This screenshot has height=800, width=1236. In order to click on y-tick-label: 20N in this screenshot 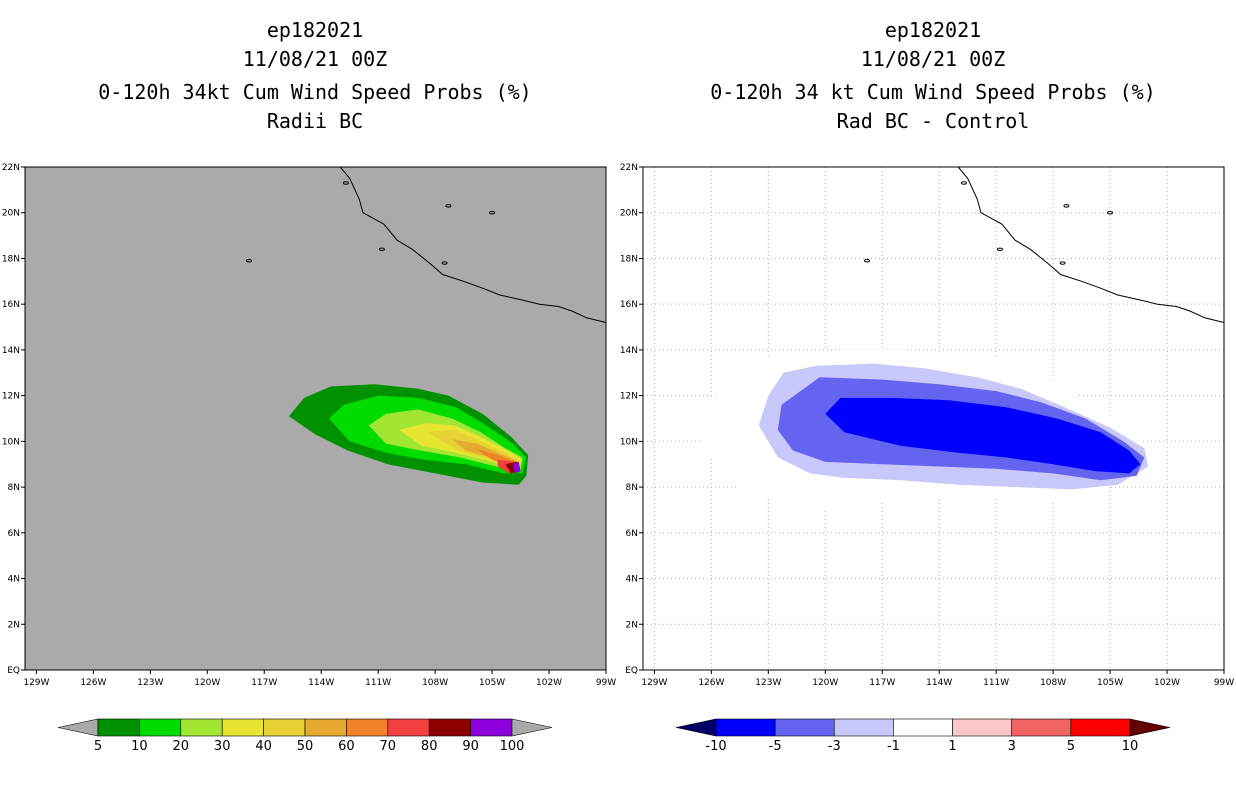, I will do `click(11, 214)`.